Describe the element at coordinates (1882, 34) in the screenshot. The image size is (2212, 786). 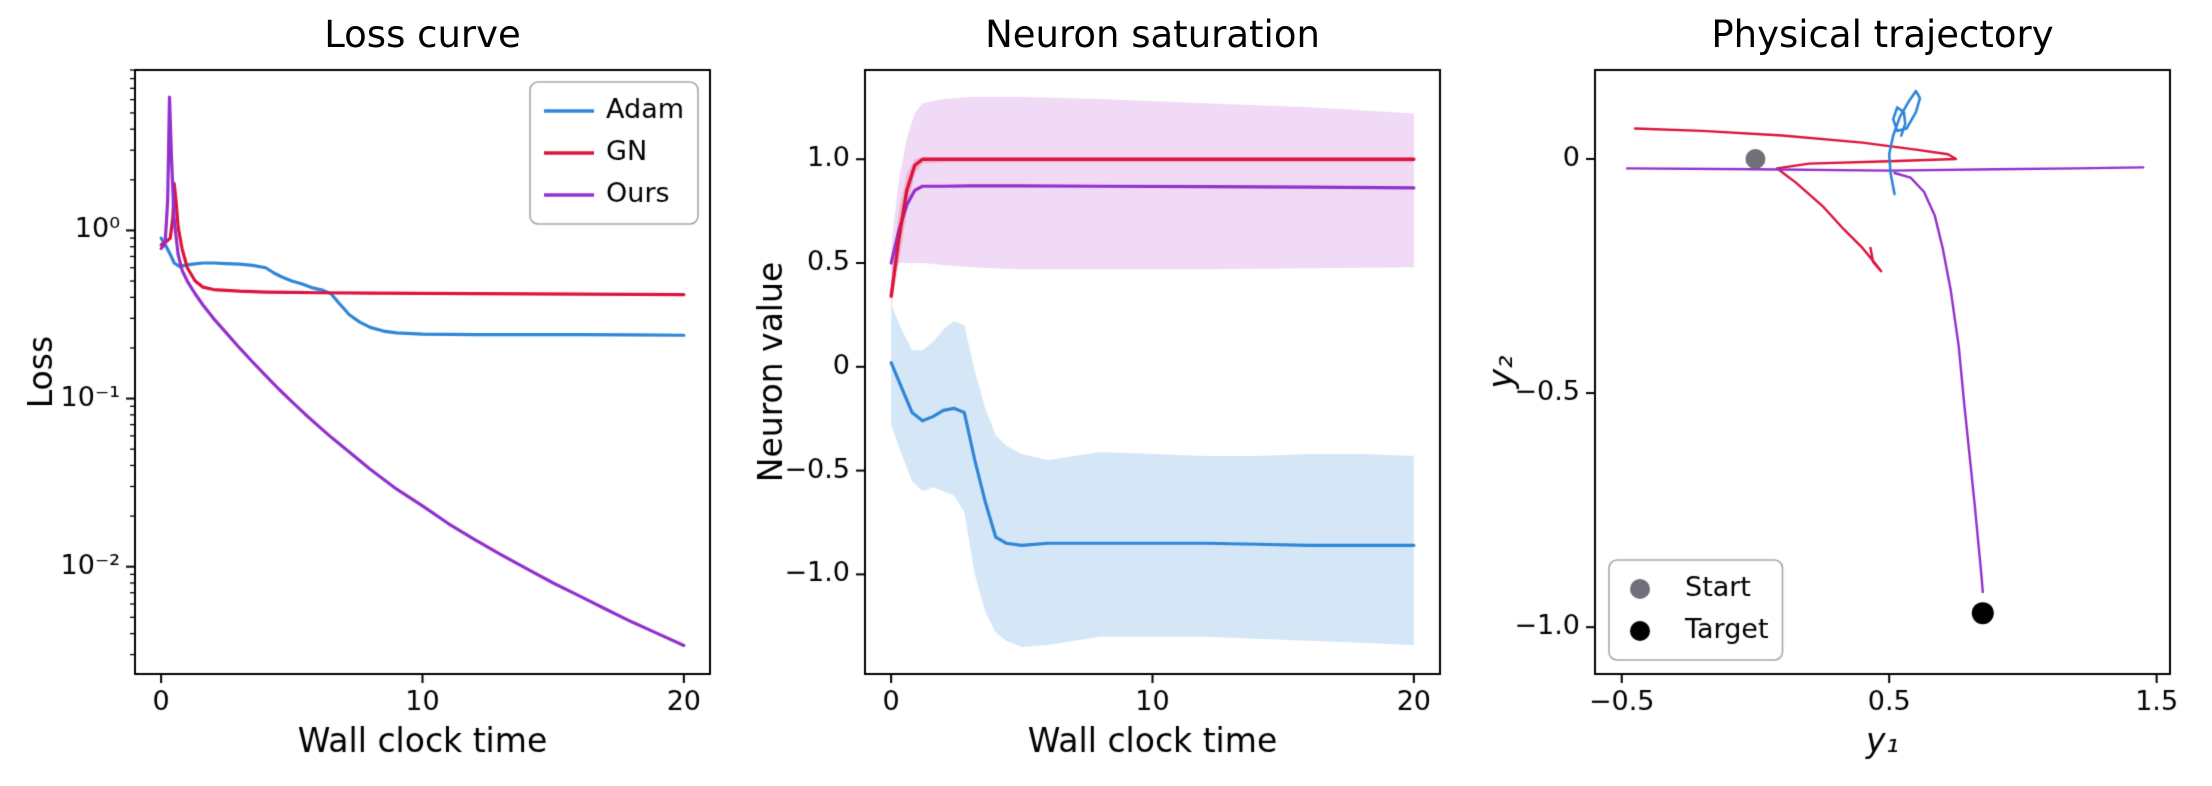
I see `physical-trajectory-title: Physical trajectory` at that location.